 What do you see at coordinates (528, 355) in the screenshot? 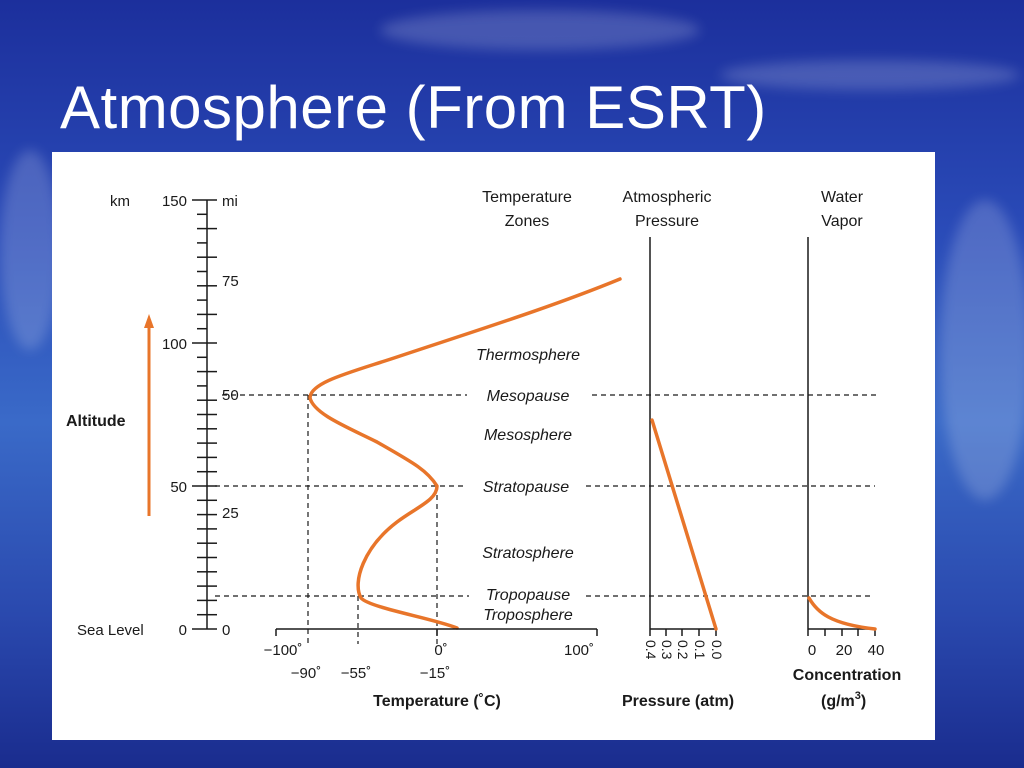
I see `zone-thermosphere: Thermosphere` at bounding box center [528, 355].